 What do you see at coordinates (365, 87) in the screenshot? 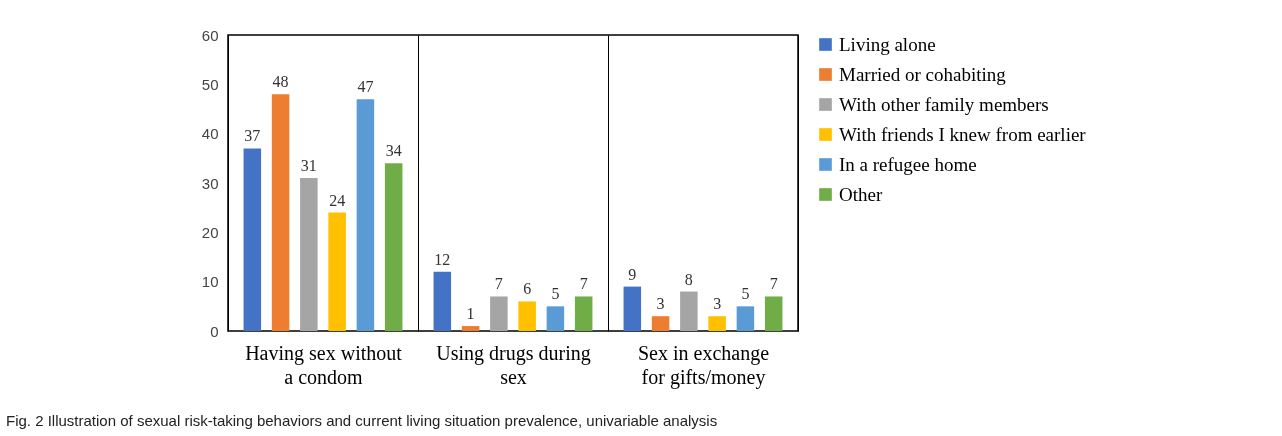
I see `data-label: 47` at bounding box center [365, 87].